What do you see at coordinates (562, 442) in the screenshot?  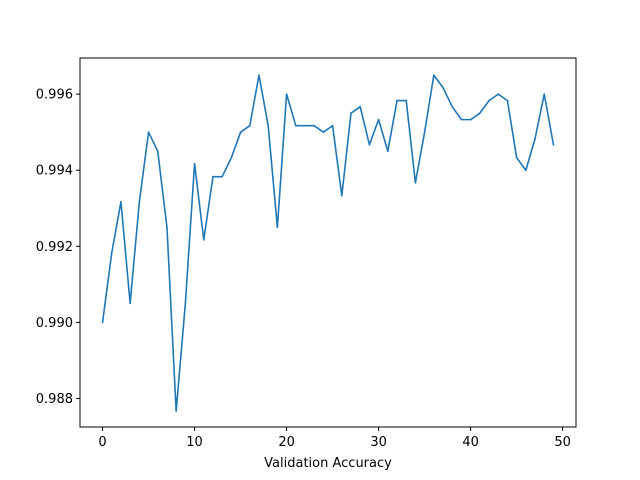 I see `x-tick-label: 50` at bounding box center [562, 442].